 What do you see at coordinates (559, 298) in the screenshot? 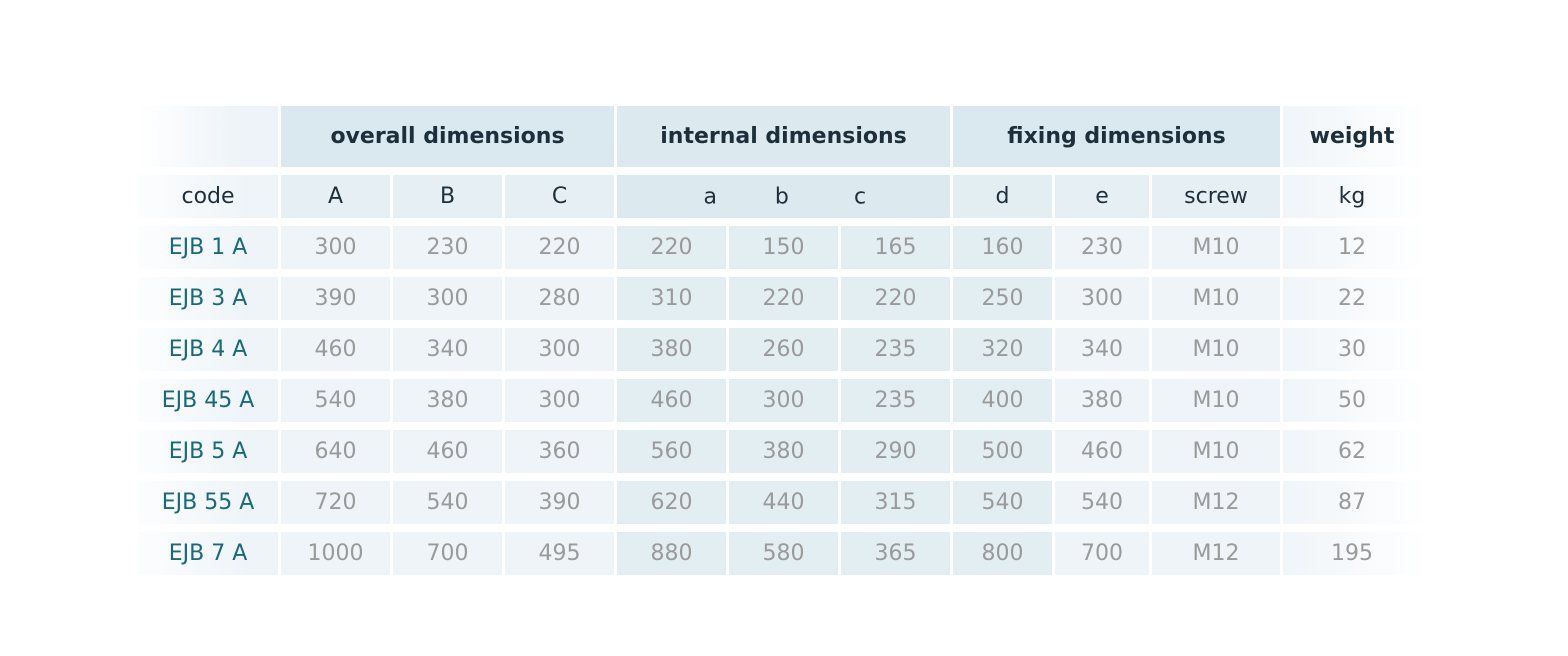
I see `table-cell-C: 280` at bounding box center [559, 298].